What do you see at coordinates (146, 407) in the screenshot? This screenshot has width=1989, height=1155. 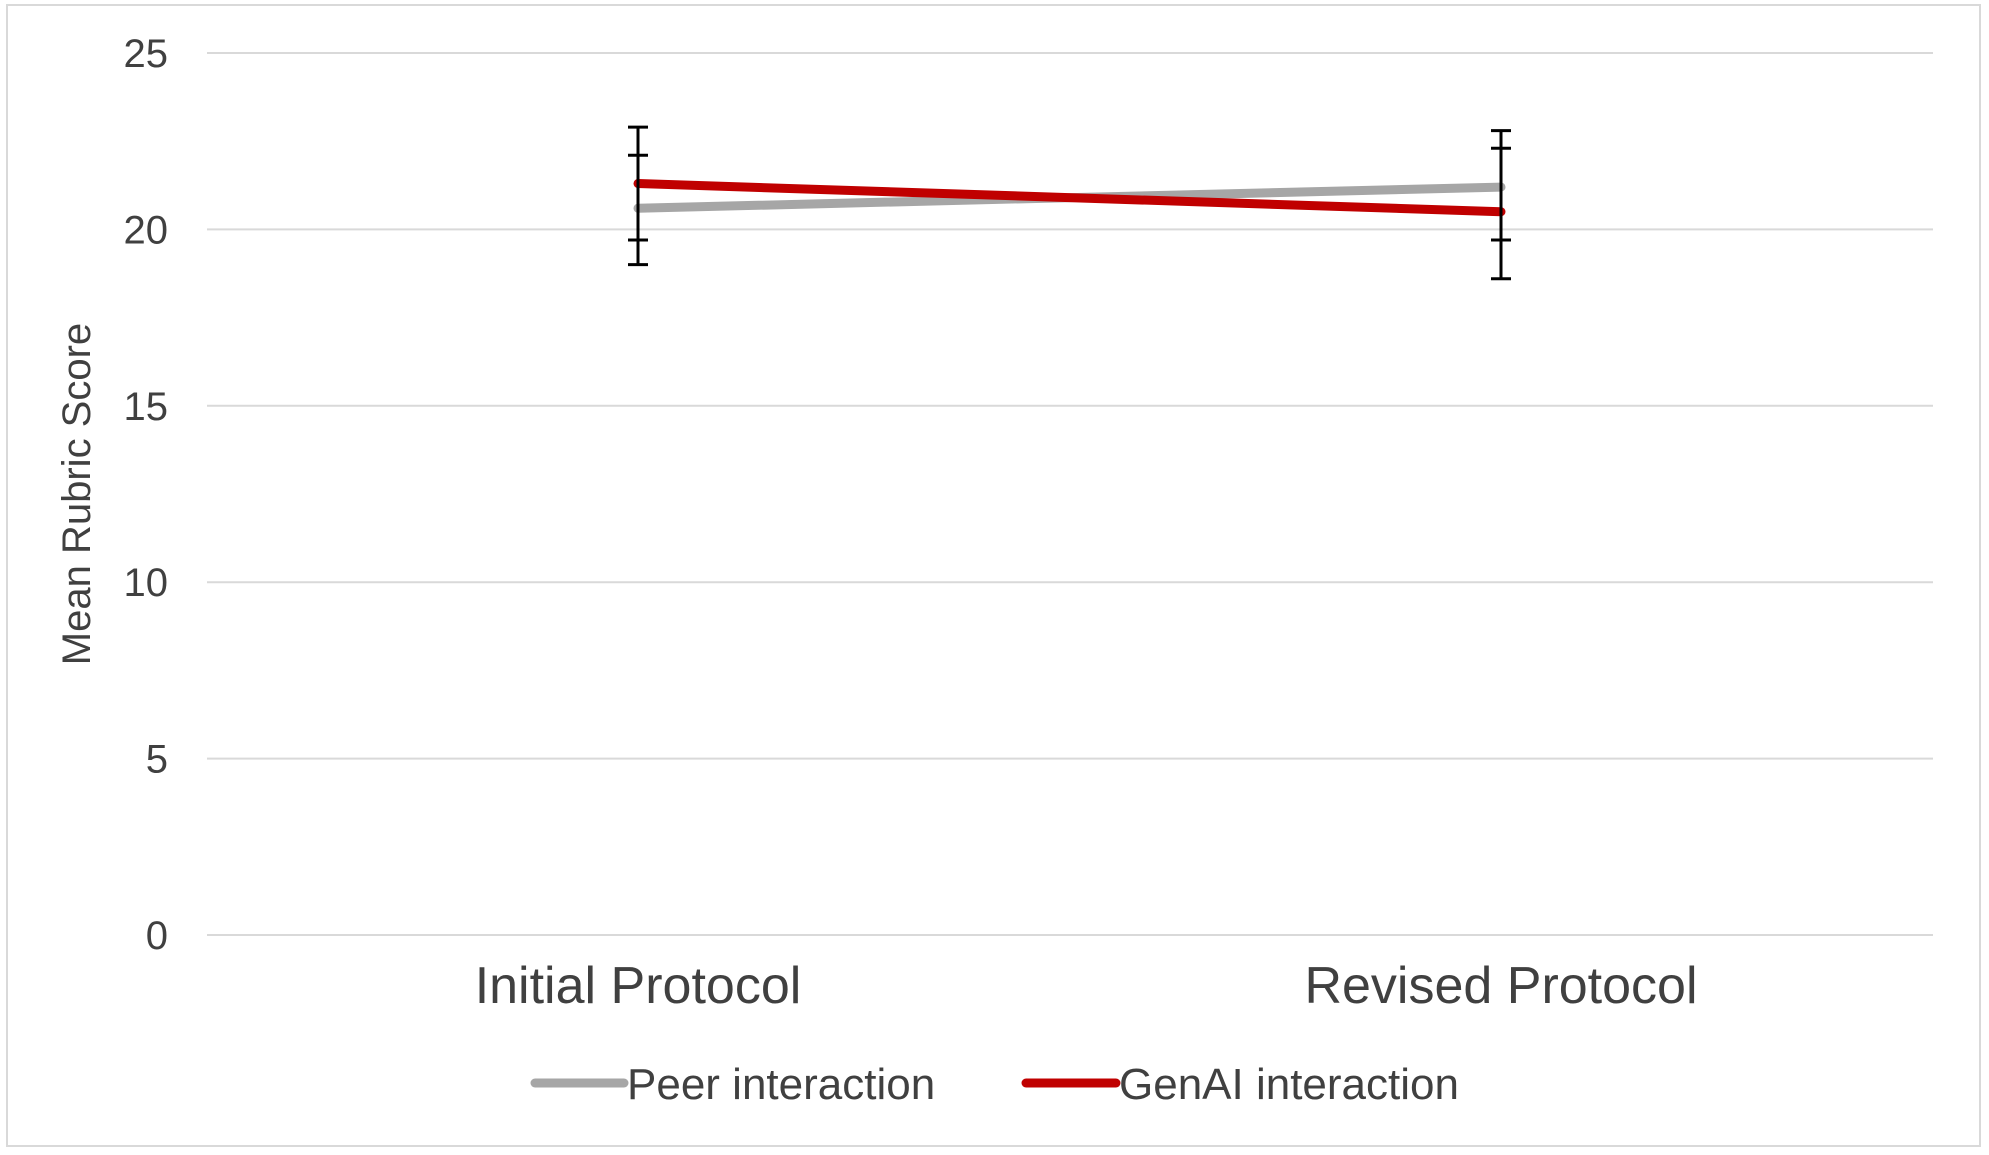 I see `y-tick-label: 15` at bounding box center [146, 407].